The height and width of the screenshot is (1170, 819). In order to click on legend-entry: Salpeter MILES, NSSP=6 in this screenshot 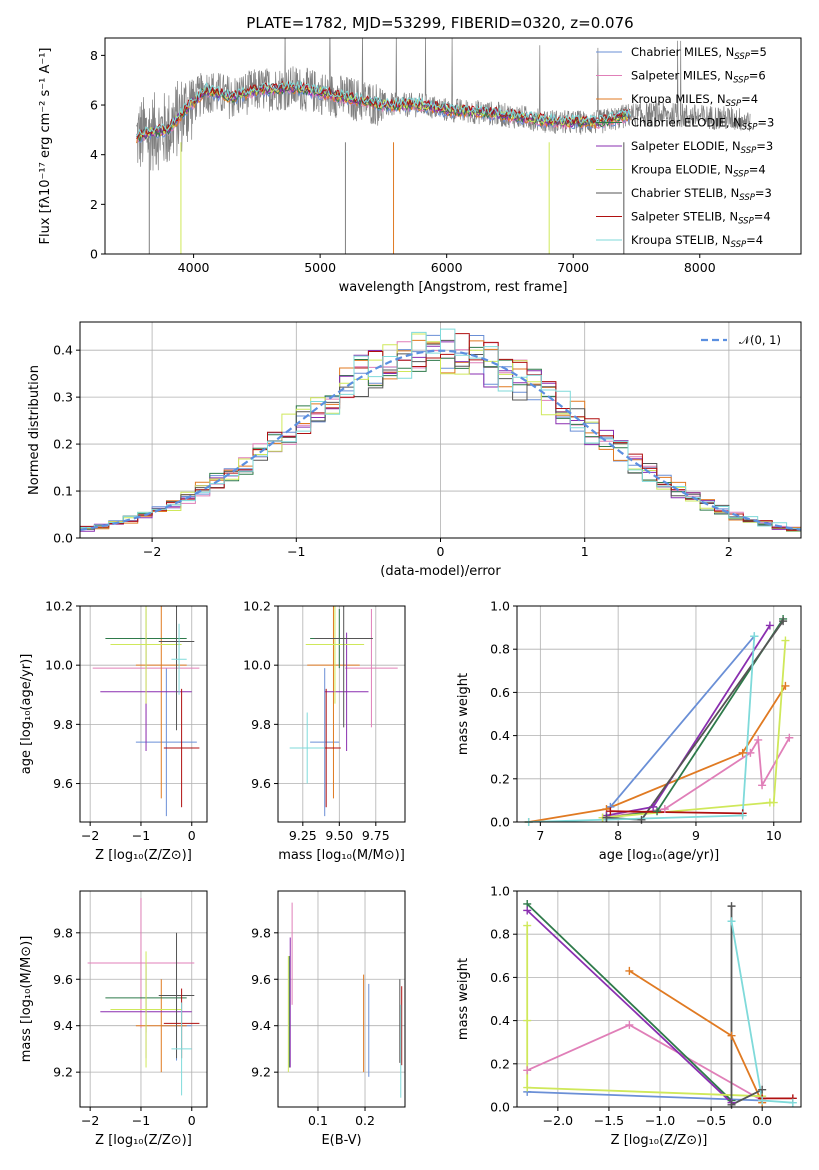, I will do `click(698, 77)`.